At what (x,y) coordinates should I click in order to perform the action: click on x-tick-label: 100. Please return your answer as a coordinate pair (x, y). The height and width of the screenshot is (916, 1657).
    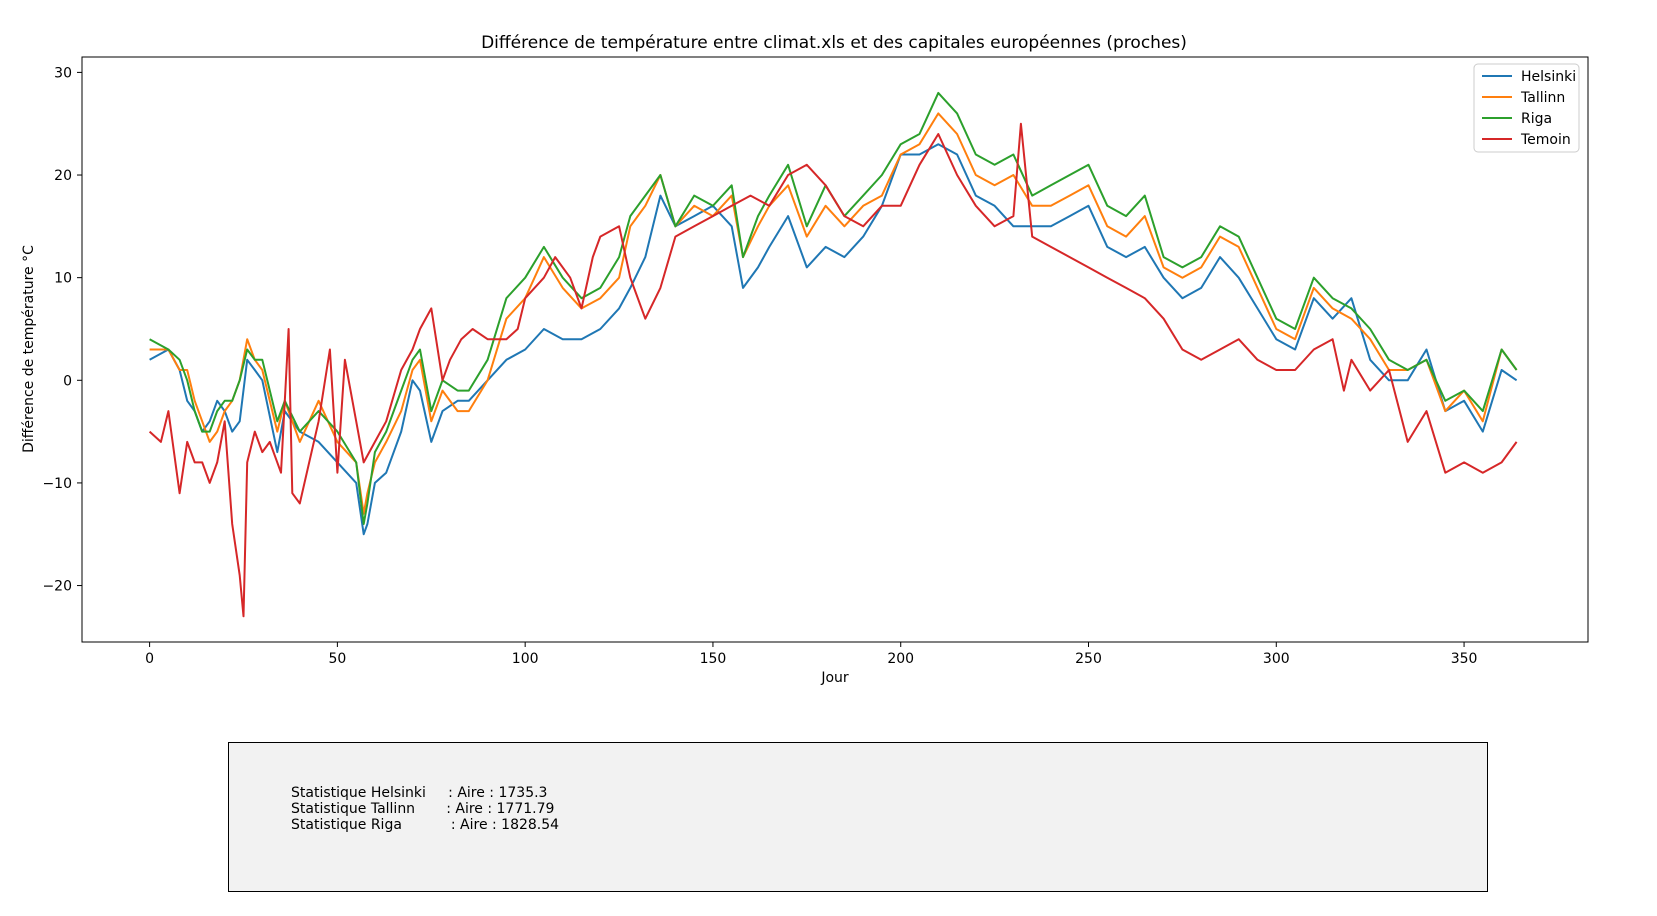
    Looking at the image, I should click on (525, 659).